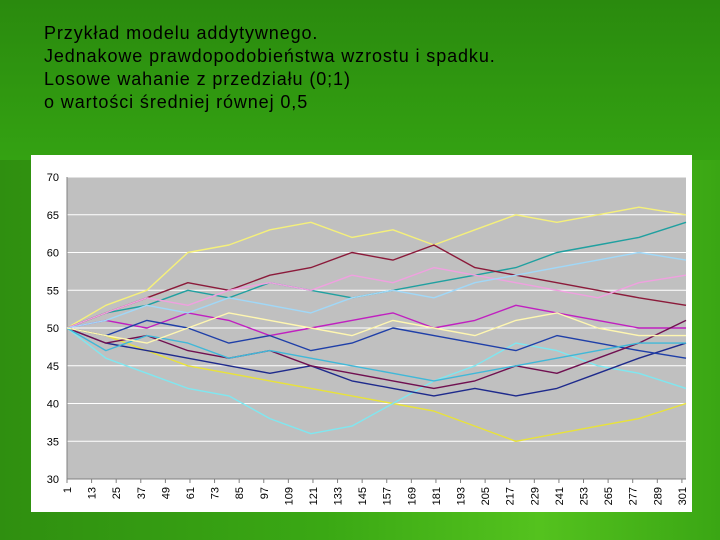 This screenshot has height=540, width=720. Describe the element at coordinates (53, 329) in the screenshot. I see `y-tick-label: 50` at that location.